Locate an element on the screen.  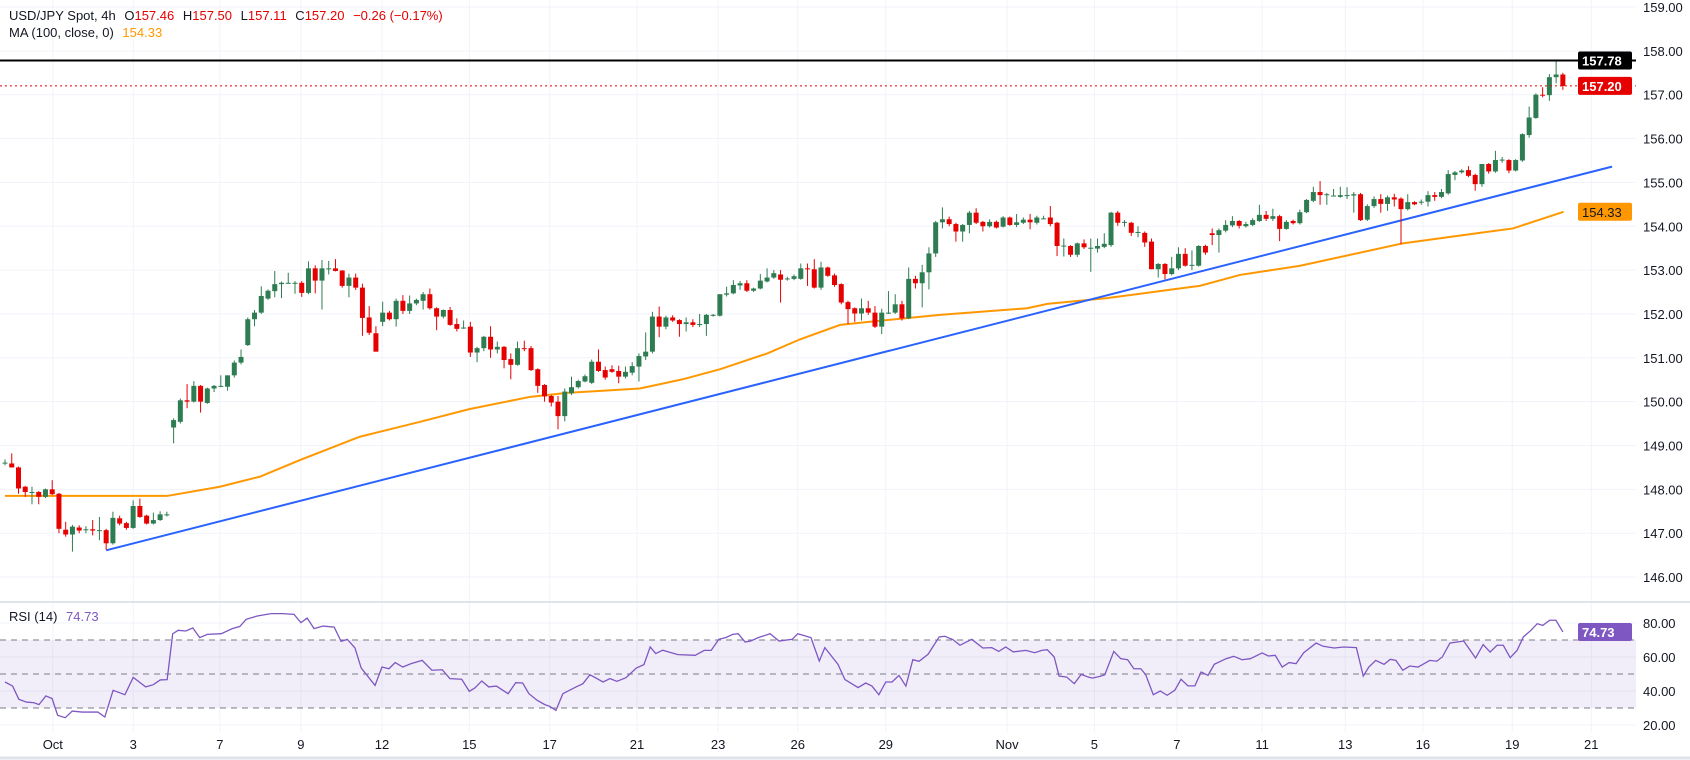
ma-price-tag-bg is located at coordinates (1605, 211).